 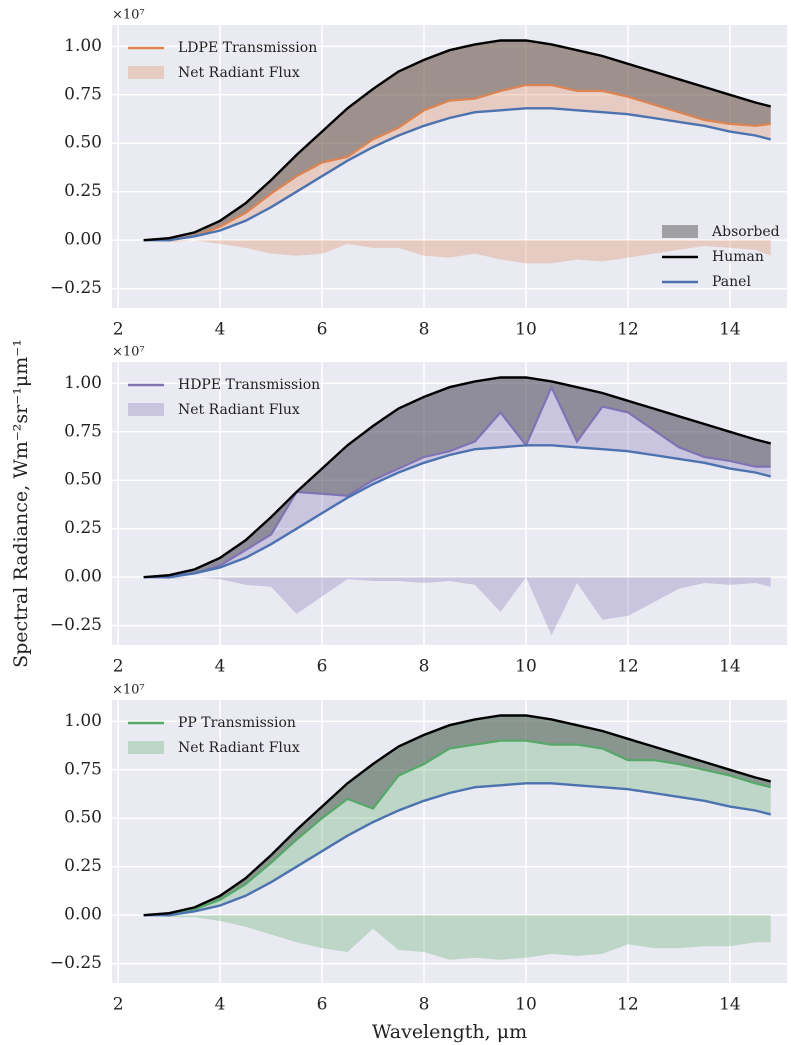 I want to click on y-axis-label: Spectral Radiance, Wm⁻²sr⁻¹μm⁻¹, so click(x=21, y=503).